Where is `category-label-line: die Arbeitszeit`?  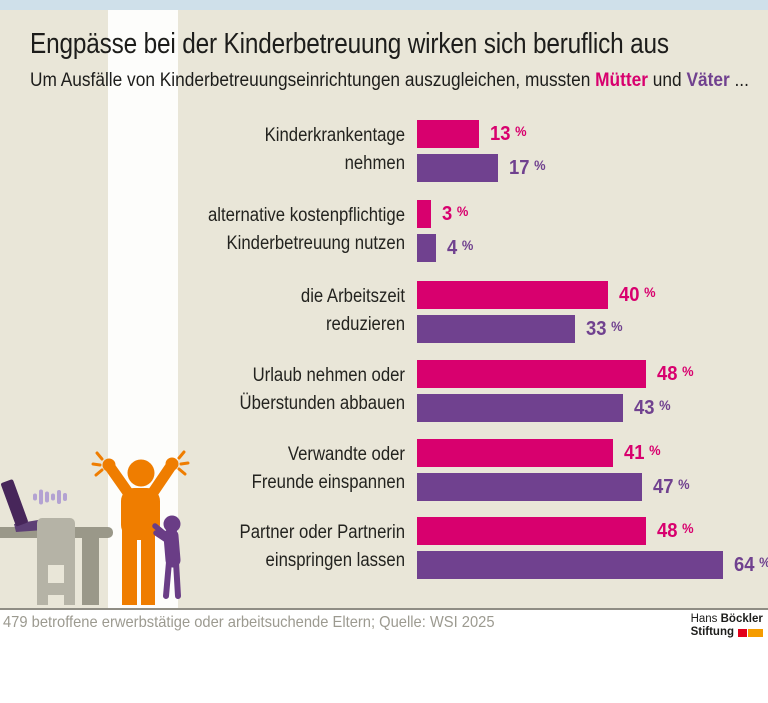 category-label-line: die Arbeitszeit is located at coordinates (352, 296).